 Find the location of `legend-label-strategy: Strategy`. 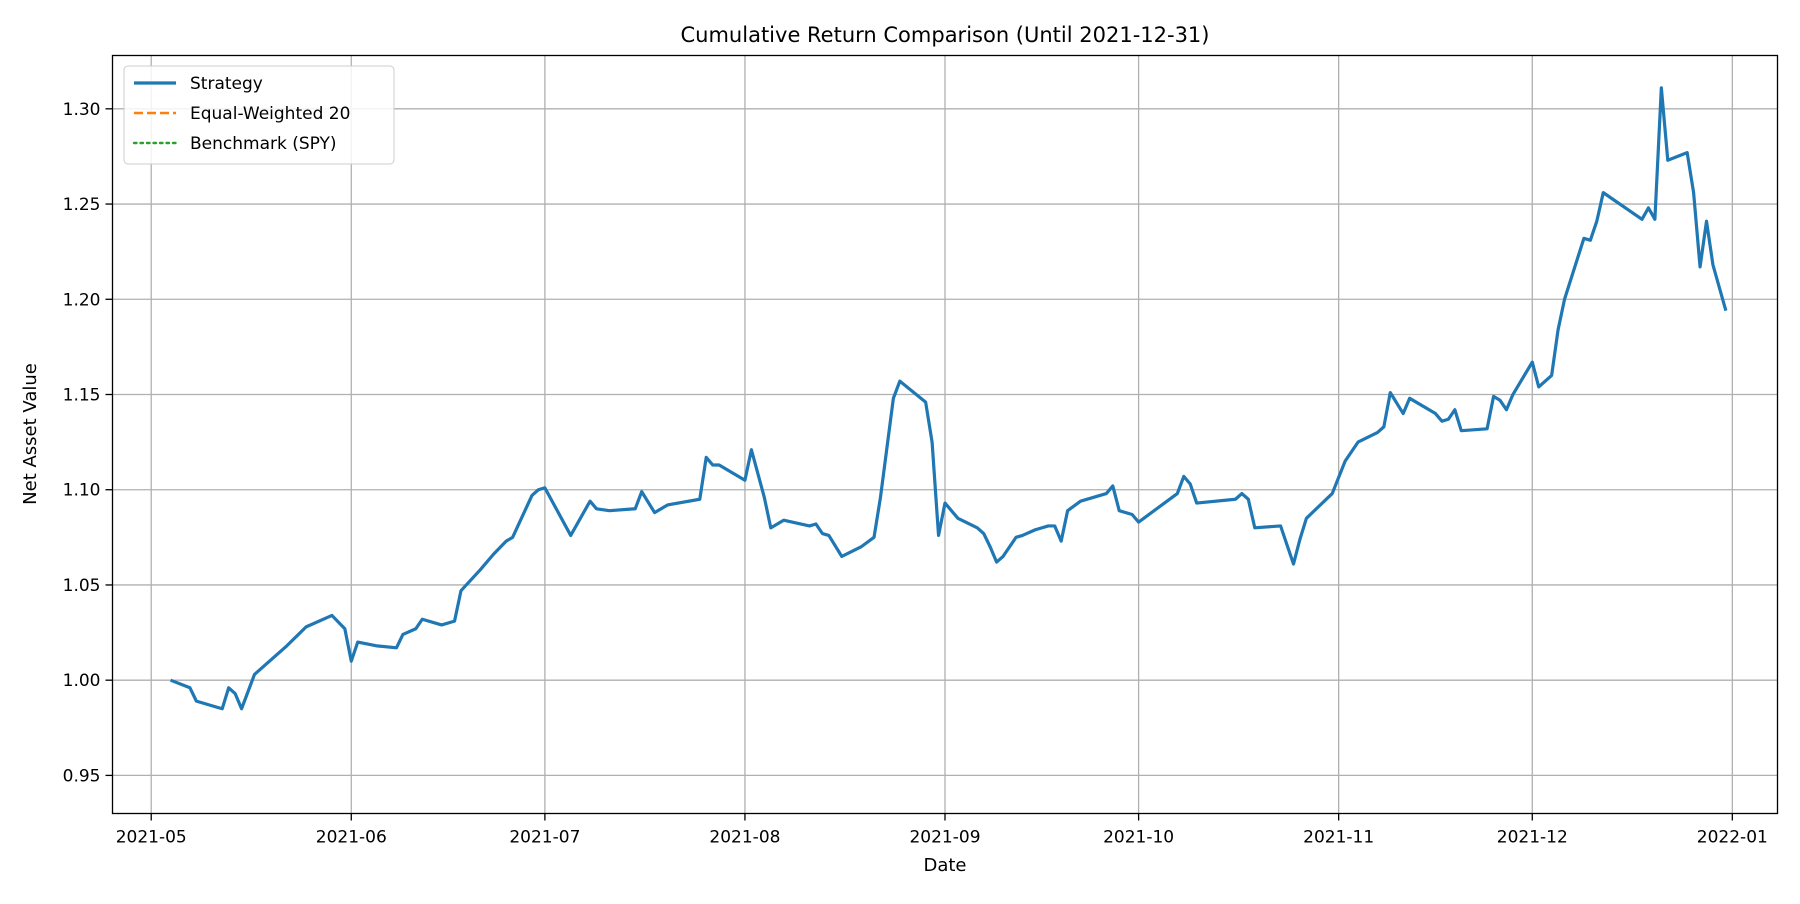

legend-label-strategy: Strategy is located at coordinates (226, 84).